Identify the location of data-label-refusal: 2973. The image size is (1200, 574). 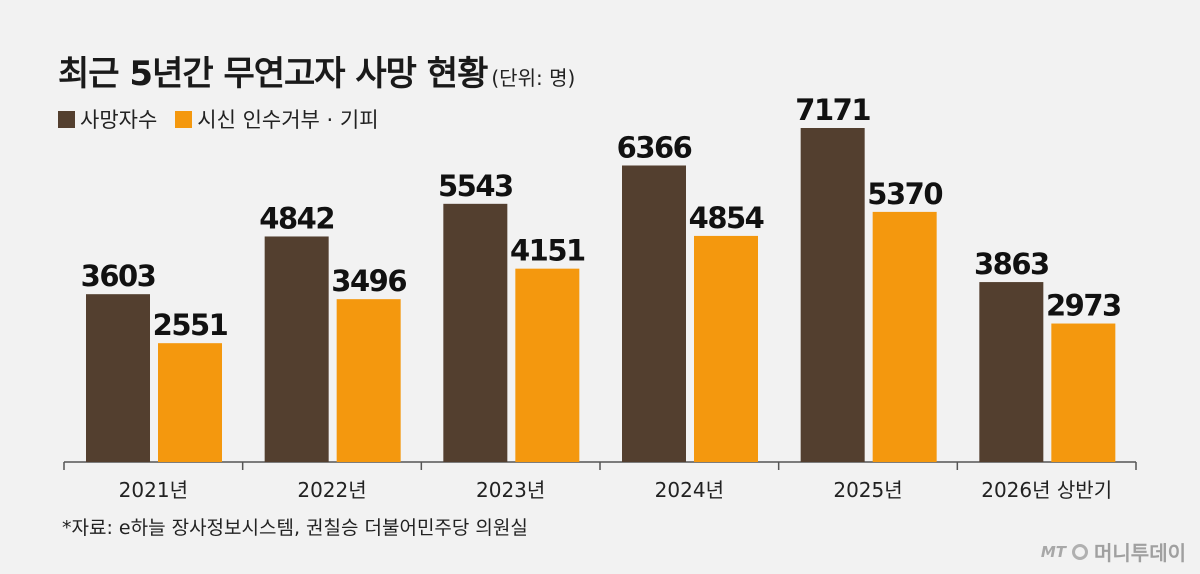
(1083, 306).